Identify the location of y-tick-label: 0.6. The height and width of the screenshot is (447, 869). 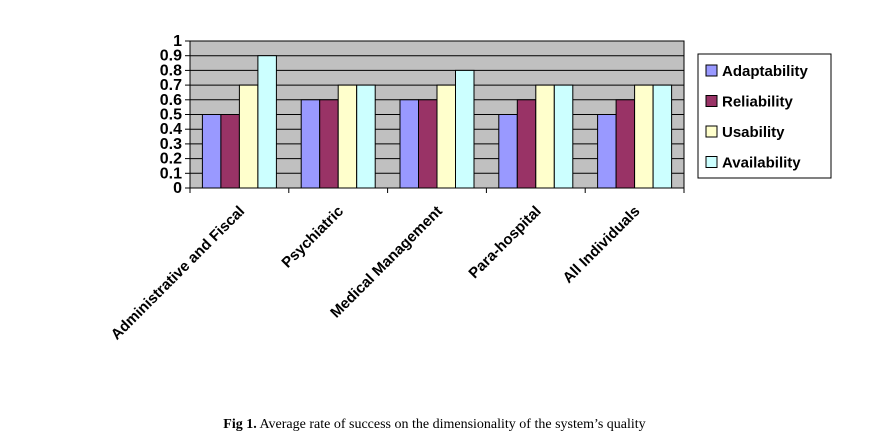
(171, 100).